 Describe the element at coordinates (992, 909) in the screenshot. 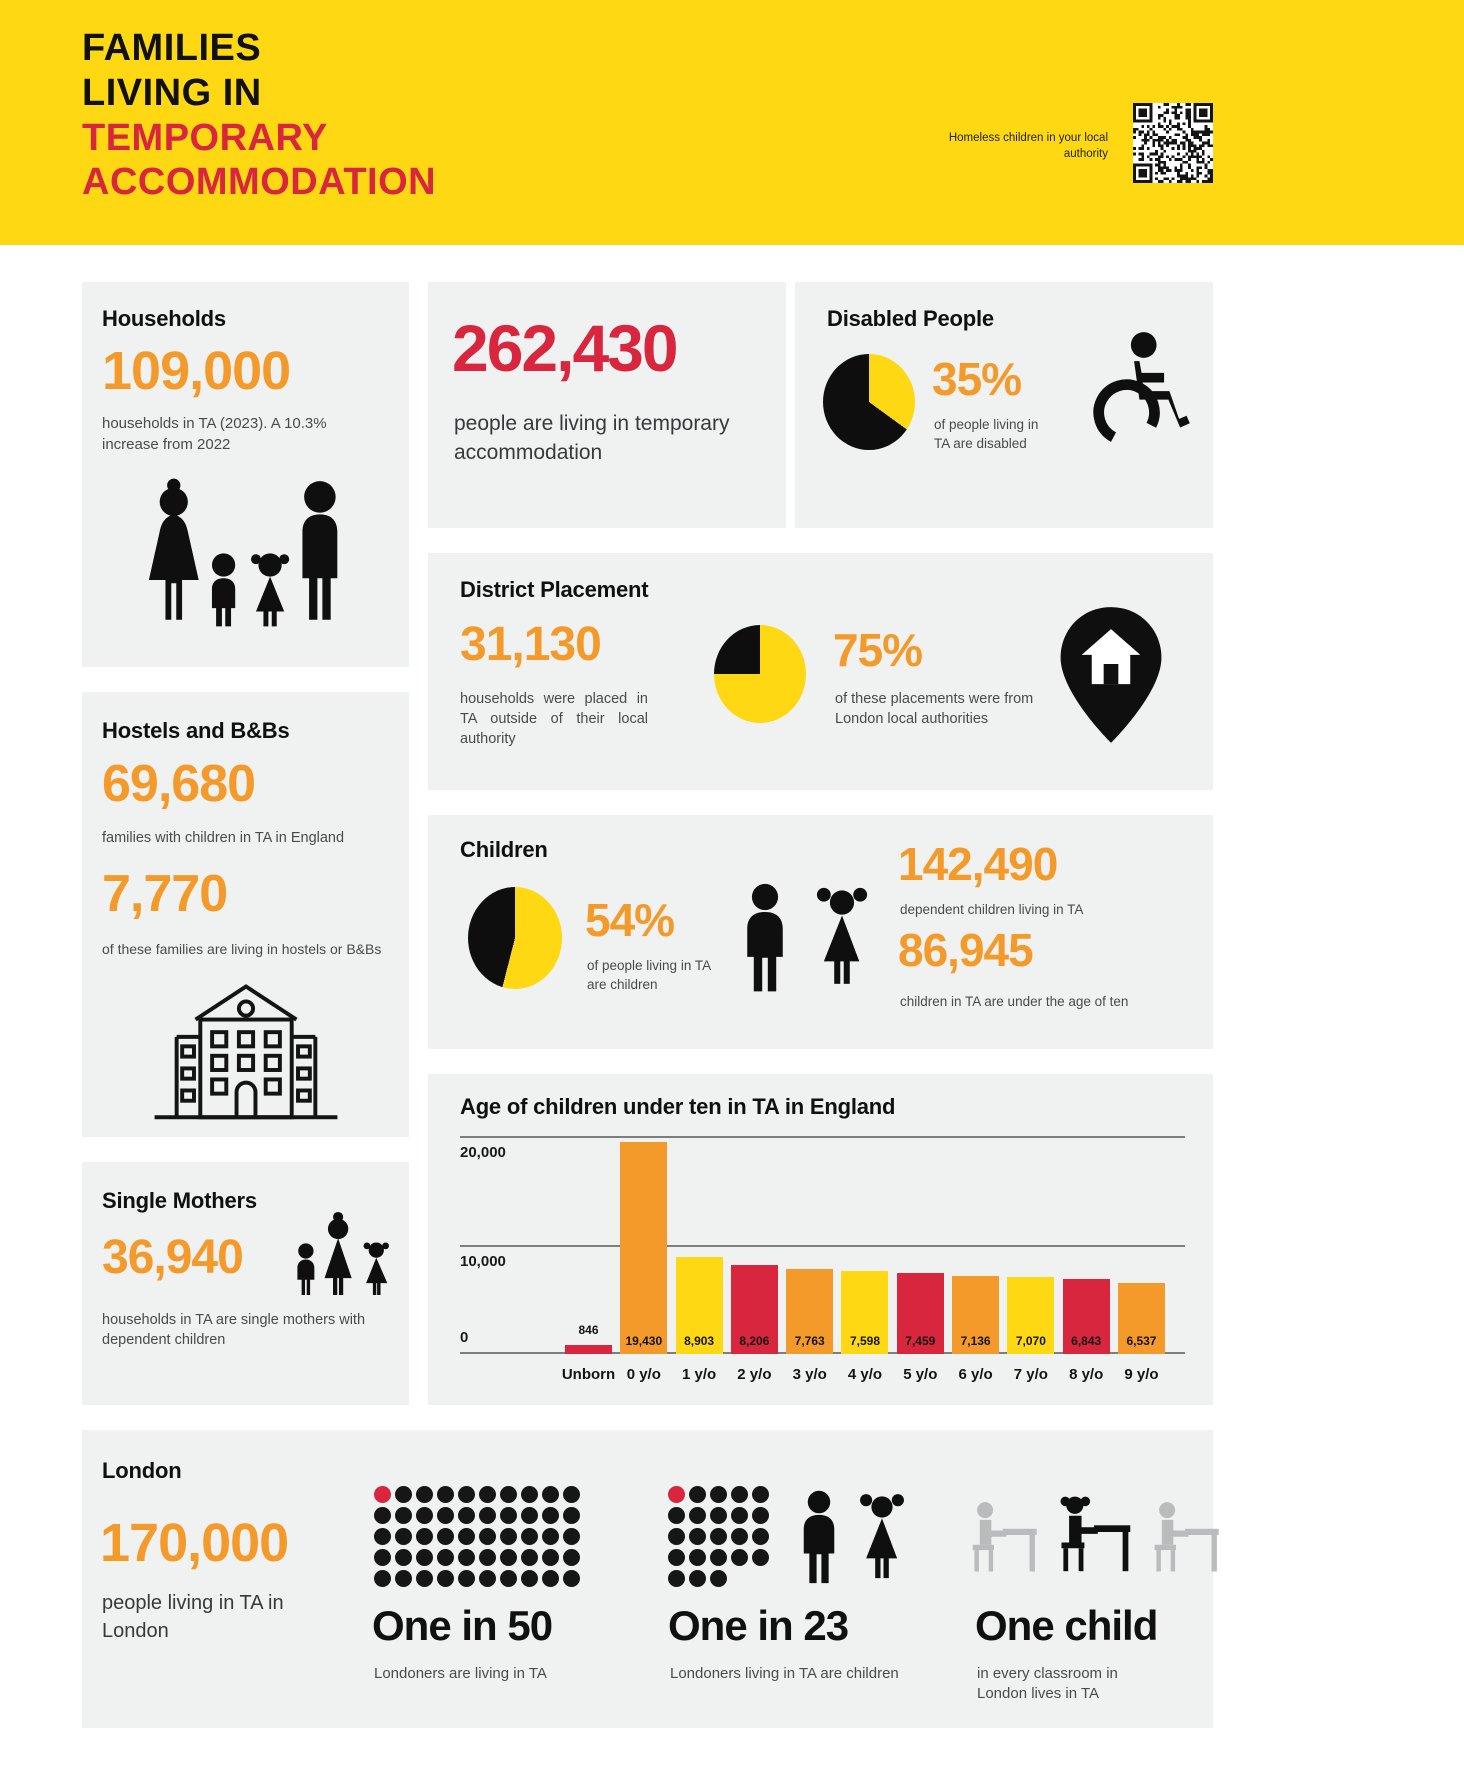

I see `children-caption1: dependent children living in TA` at that location.